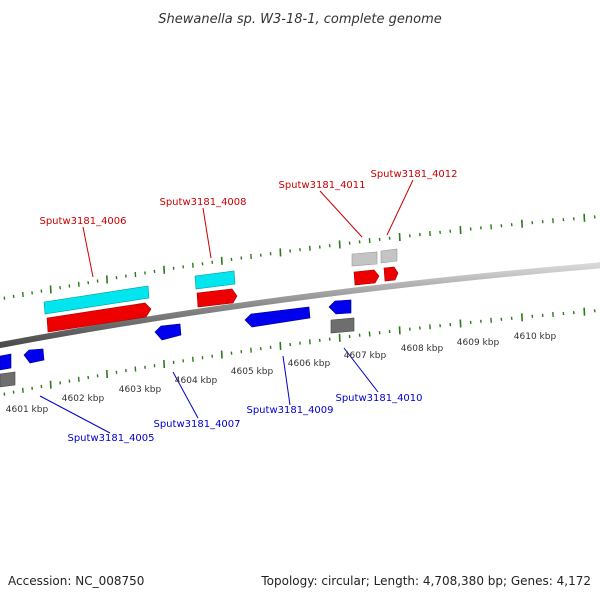 The height and width of the screenshot is (600, 600). I want to click on scale-label: 4606 kbp, so click(309, 364).